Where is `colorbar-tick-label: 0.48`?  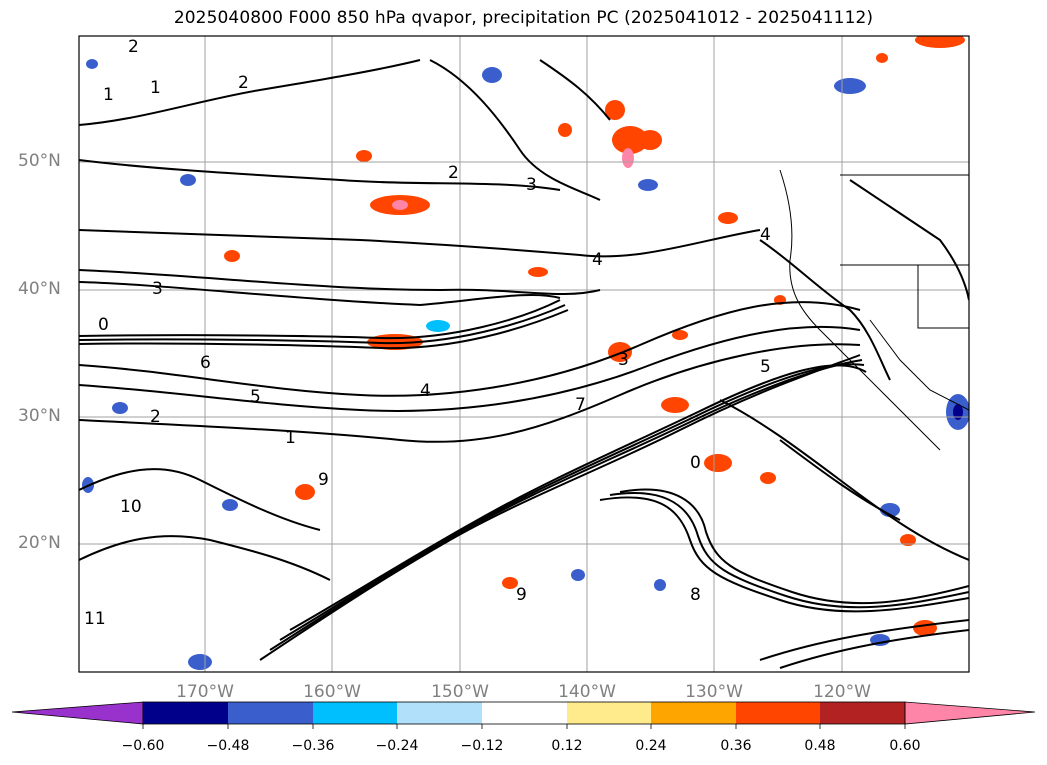
colorbar-tick-label: 0.48 is located at coordinates (820, 746).